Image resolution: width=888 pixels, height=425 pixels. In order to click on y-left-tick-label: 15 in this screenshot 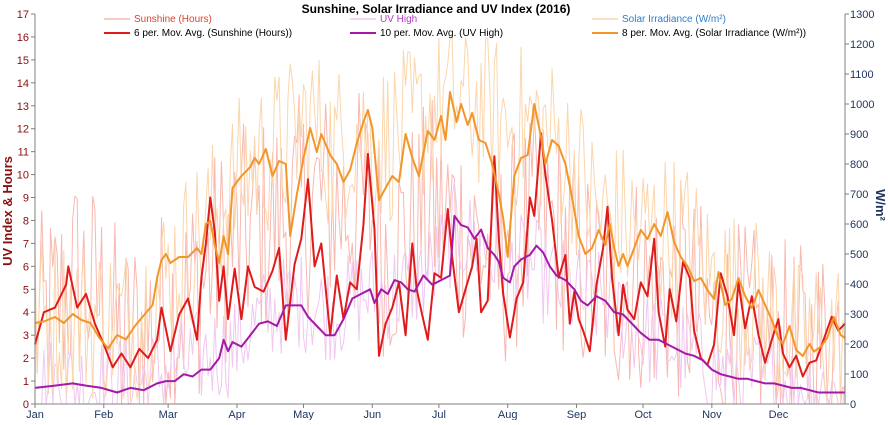, I will do `click(23, 61)`.